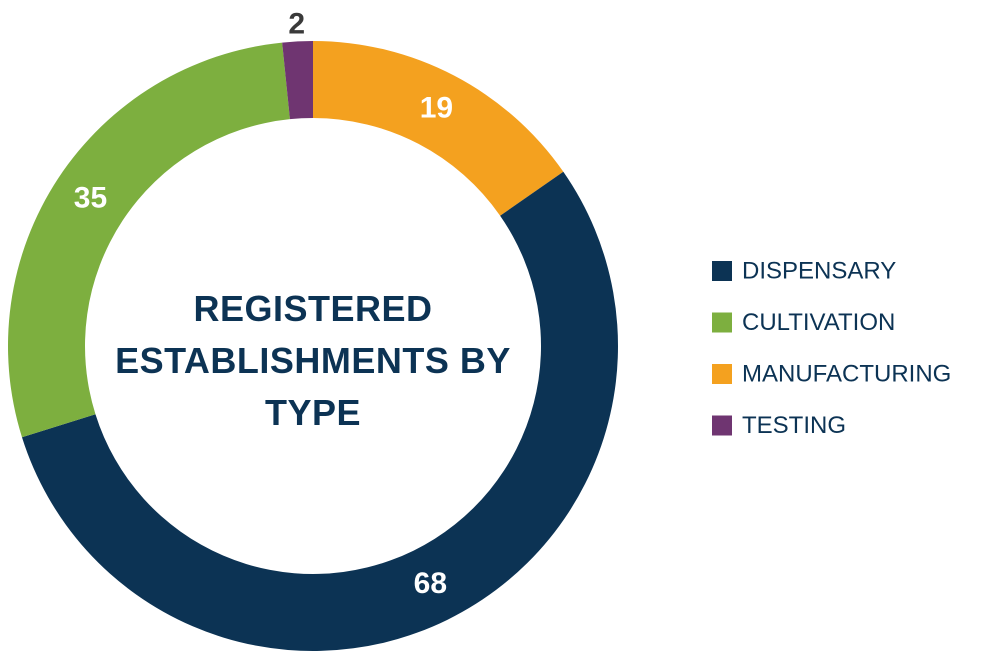 This screenshot has height=652, width=982. What do you see at coordinates (90, 197) in the screenshot?
I see `slice-label: 35` at bounding box center [90, 197].